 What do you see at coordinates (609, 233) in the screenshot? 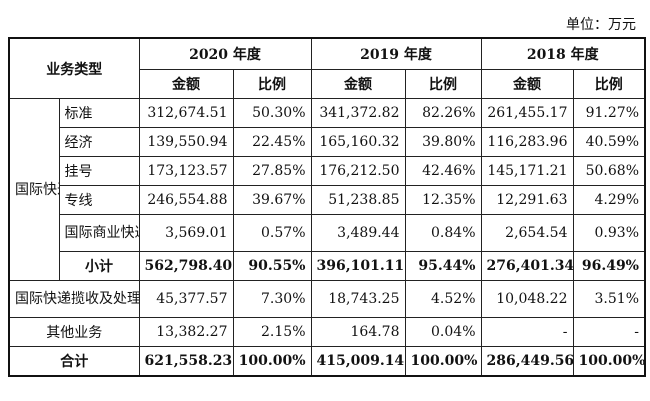
I see `cell-ratio: 0.93%` at bounding box center [609, 233].